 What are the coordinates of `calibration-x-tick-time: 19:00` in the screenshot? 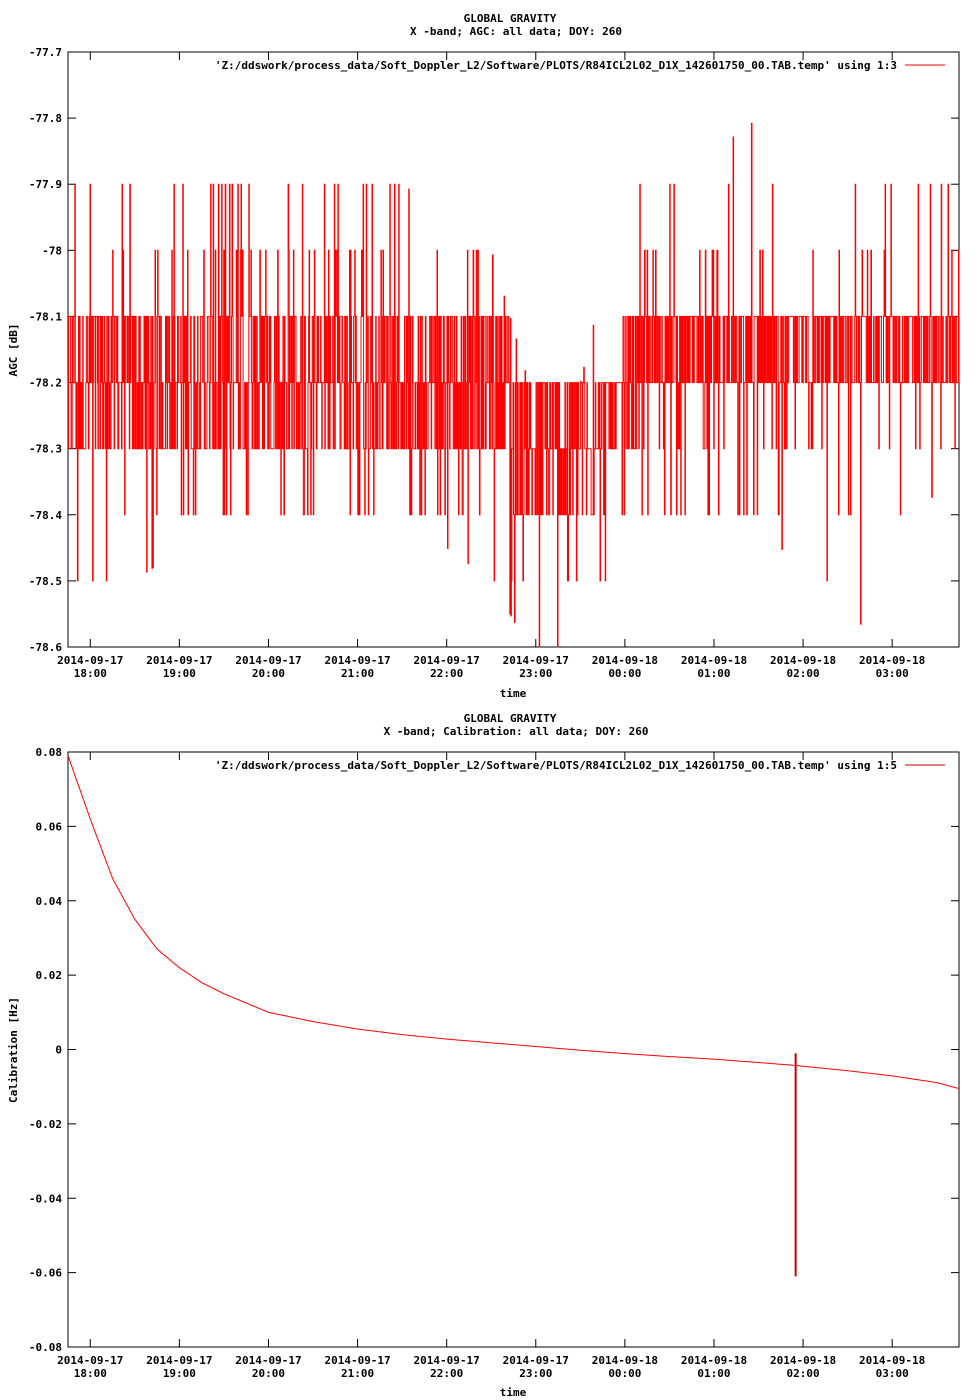 It's located at (179, 1373).